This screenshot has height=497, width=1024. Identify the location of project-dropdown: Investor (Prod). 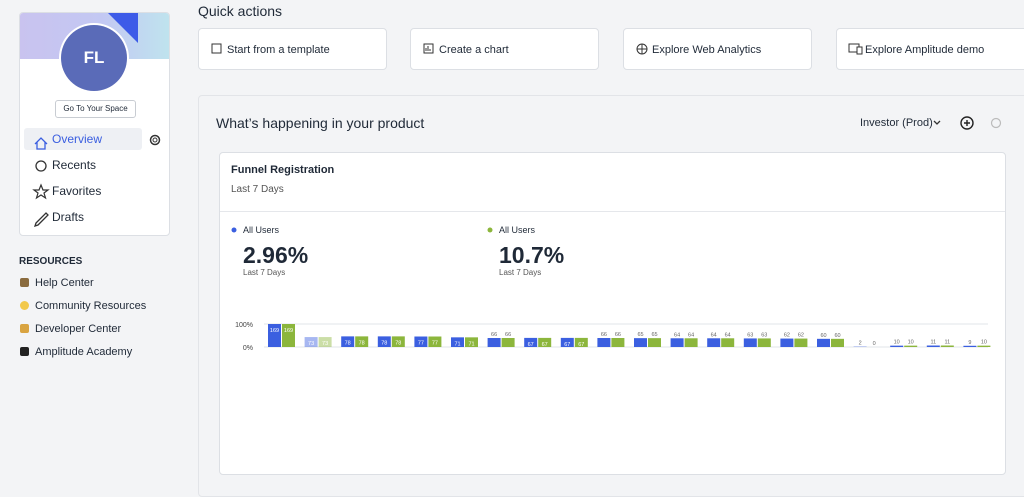
(896, 123).